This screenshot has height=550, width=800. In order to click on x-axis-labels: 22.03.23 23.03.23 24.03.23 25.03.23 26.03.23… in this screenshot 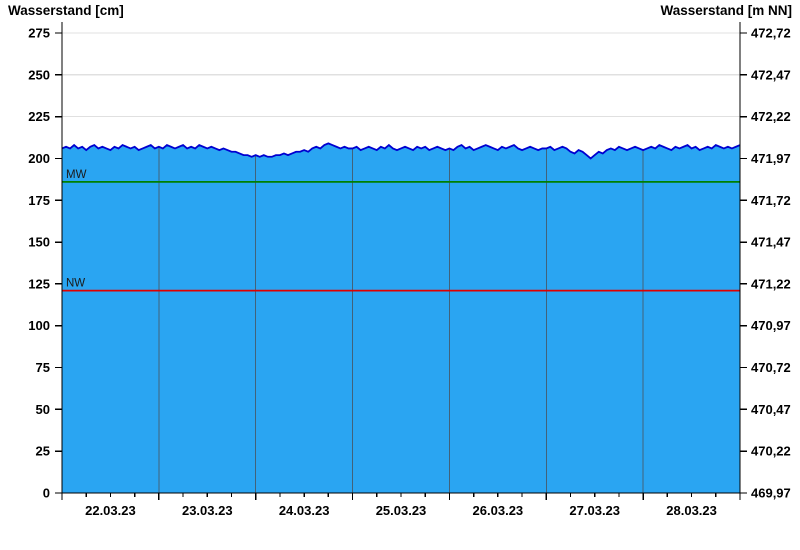, I will do `click(401, 510)`.